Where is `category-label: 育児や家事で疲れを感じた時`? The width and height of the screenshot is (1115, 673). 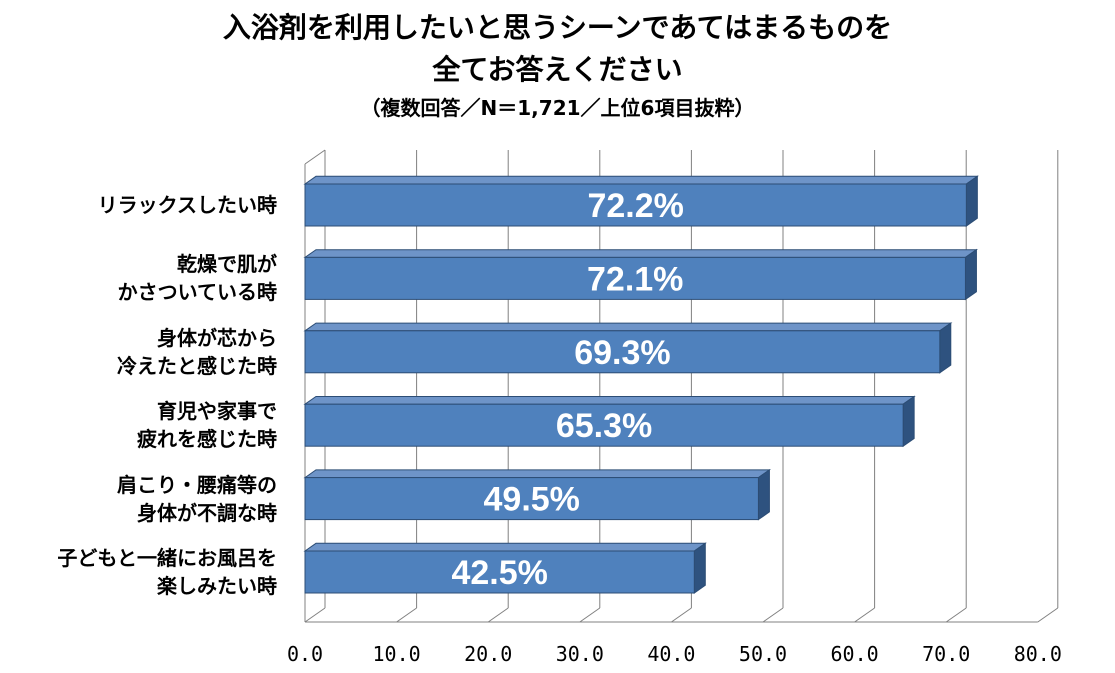
category-label: 育児や家事で疲れを感じた時 is located at coordinates (138, 425).